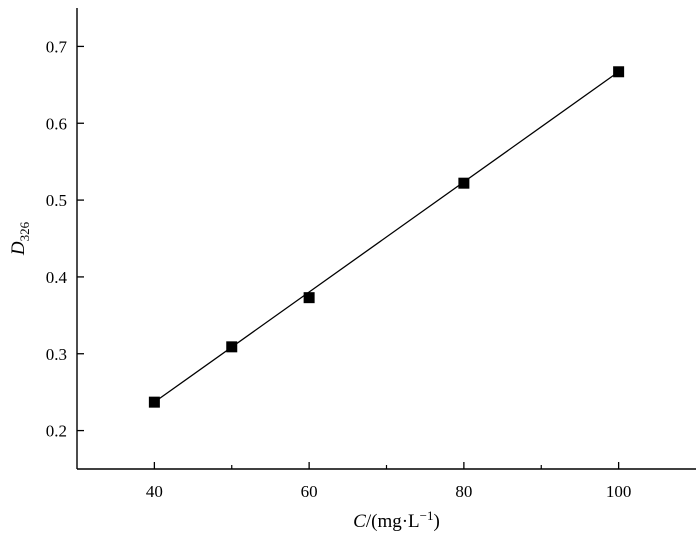 This screenshot has height=539, width=700. Describe the element at coordinates (619, 491) in the screenshot. I see `x-tick-label: 100` at that location.